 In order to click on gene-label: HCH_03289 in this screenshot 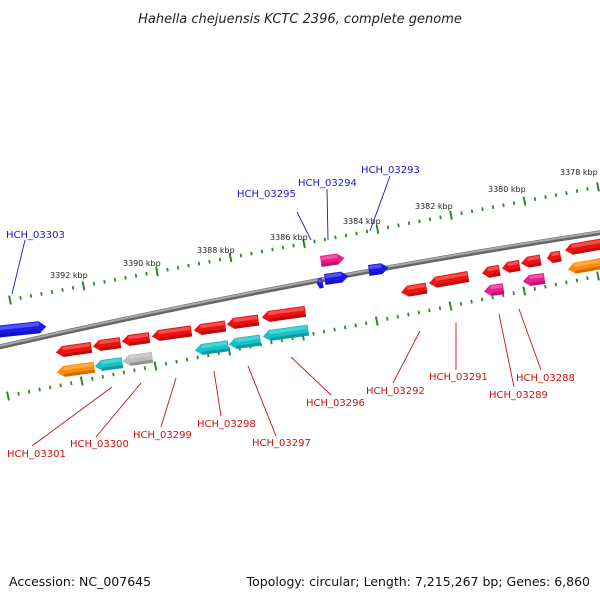, I will do `click(518, 395)`.